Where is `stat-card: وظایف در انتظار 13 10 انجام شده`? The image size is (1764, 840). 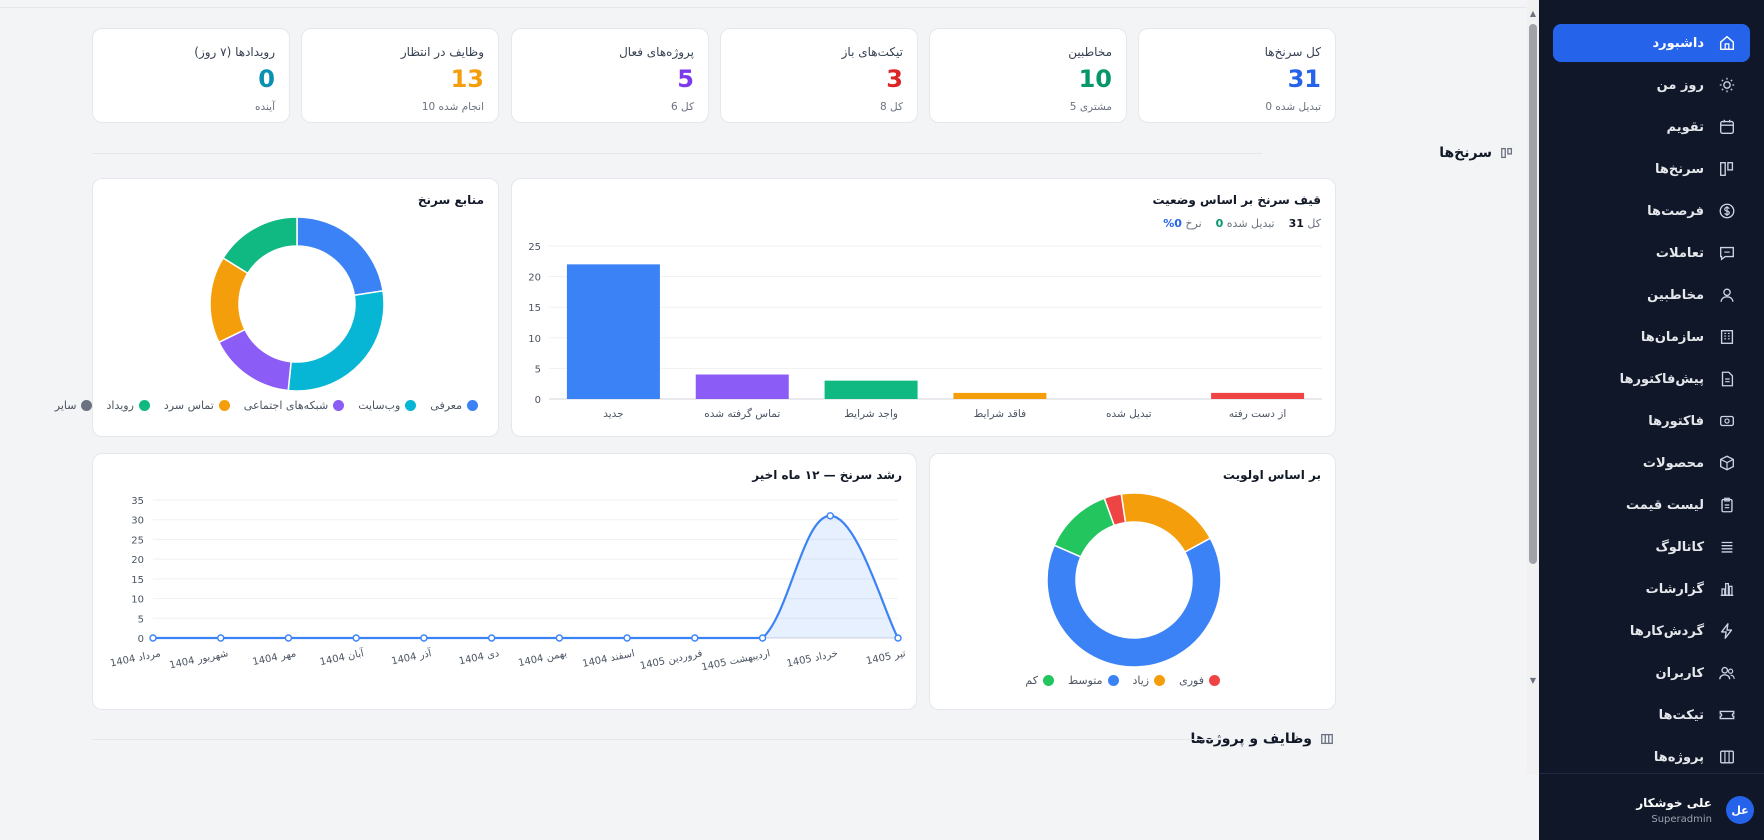 stat-card: وظایف در انتظار 13 10 انجام شده is located at coordinates (400, 75).